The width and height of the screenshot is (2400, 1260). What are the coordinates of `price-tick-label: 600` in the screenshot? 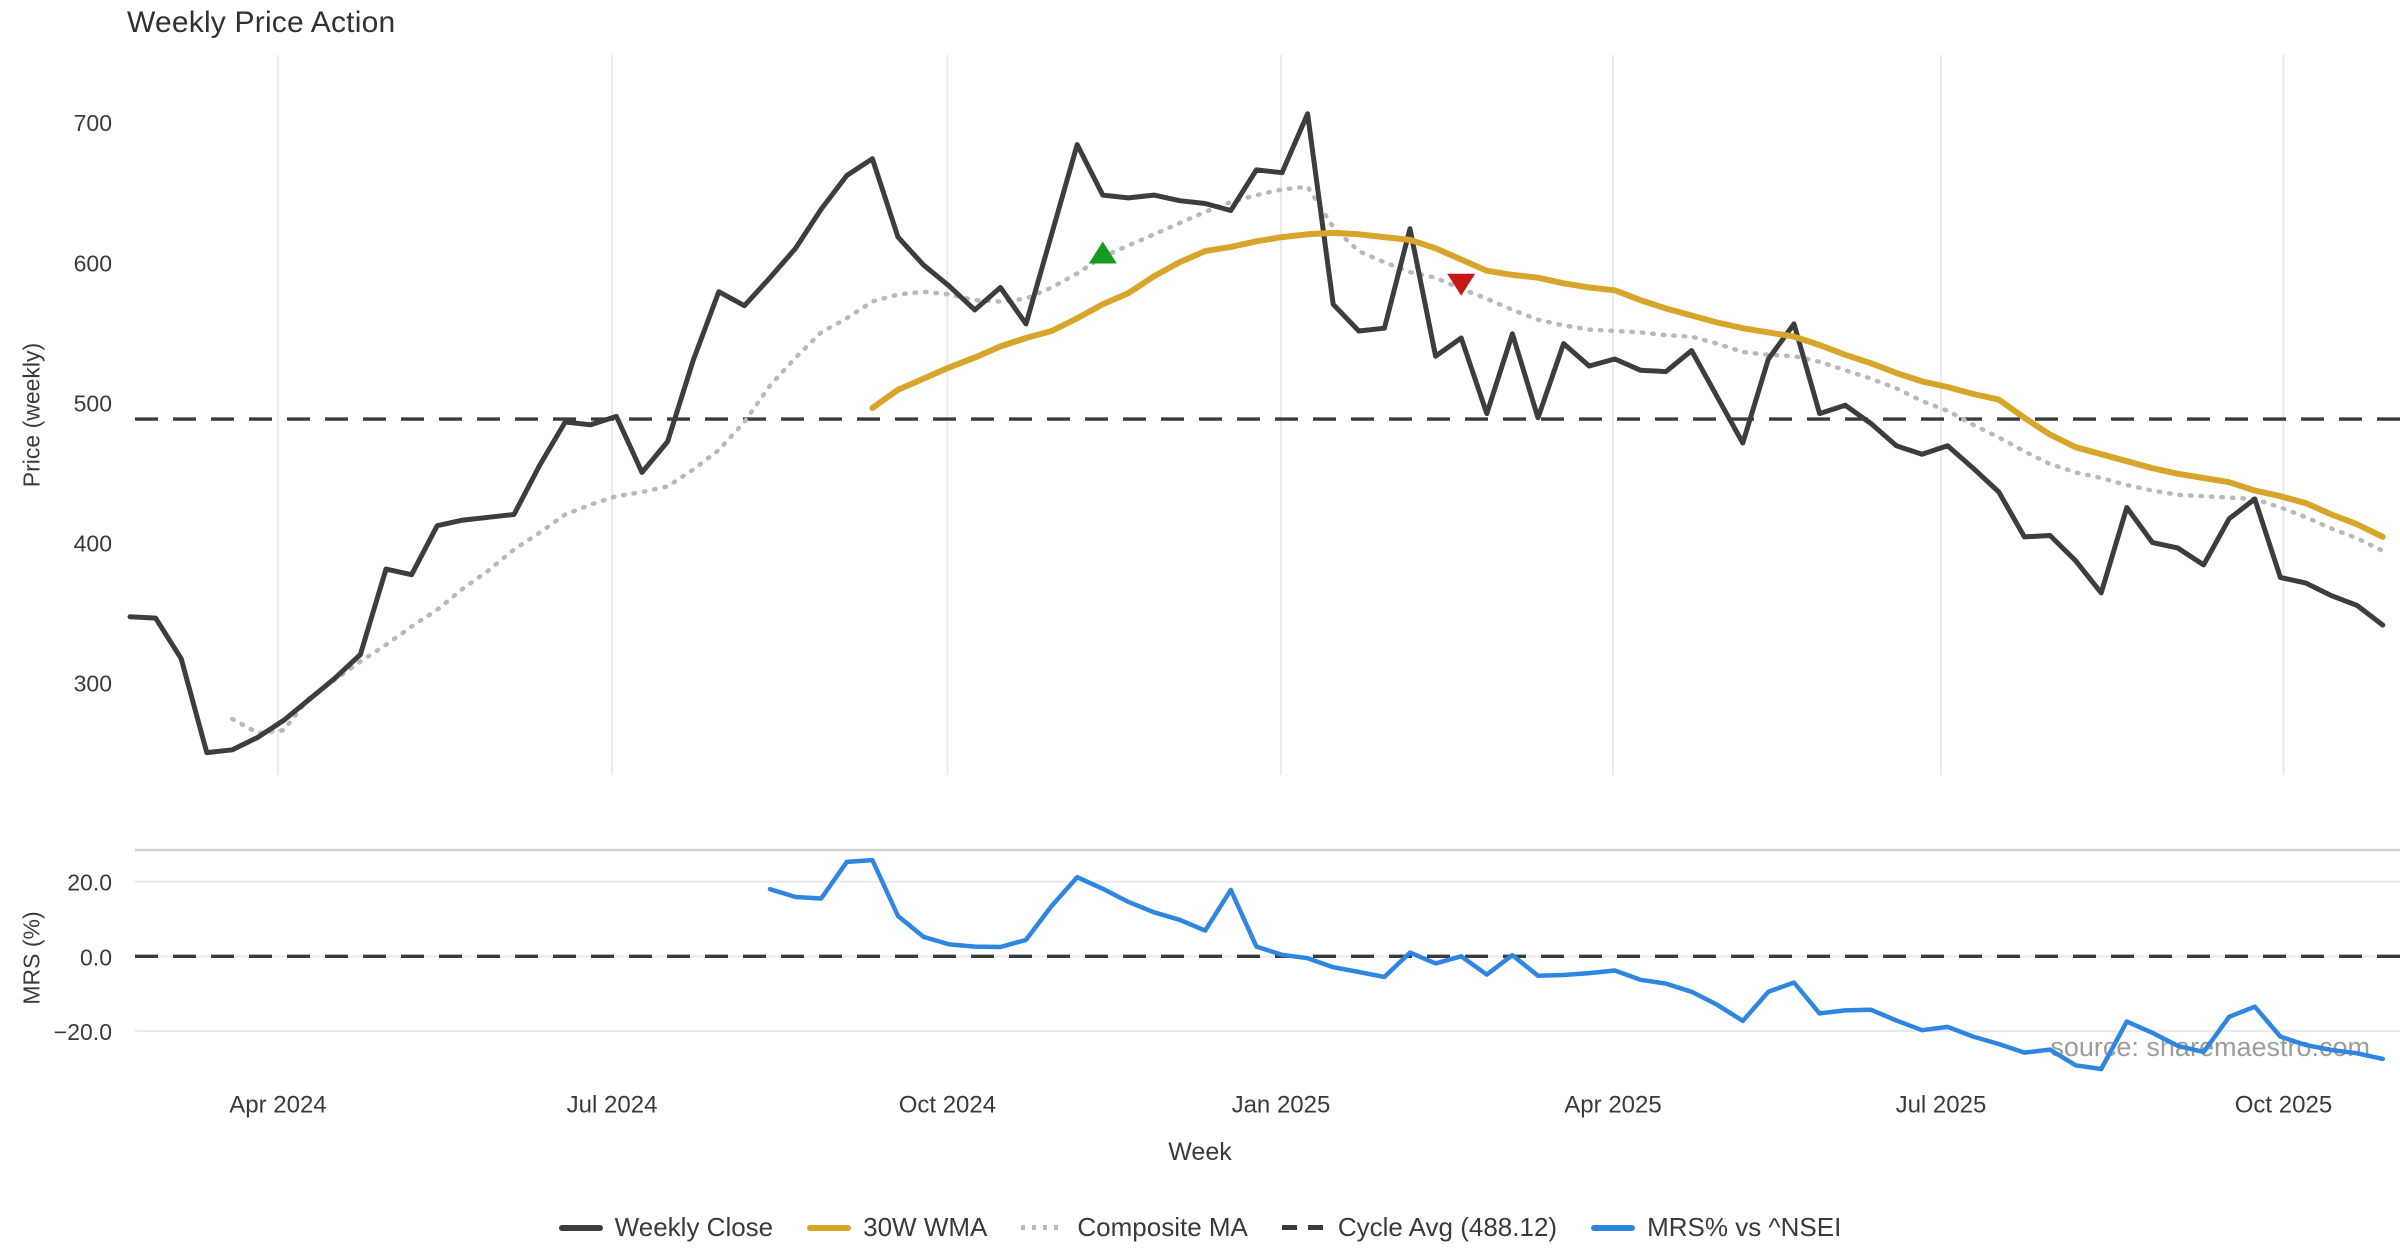 It's located at (93, 263).